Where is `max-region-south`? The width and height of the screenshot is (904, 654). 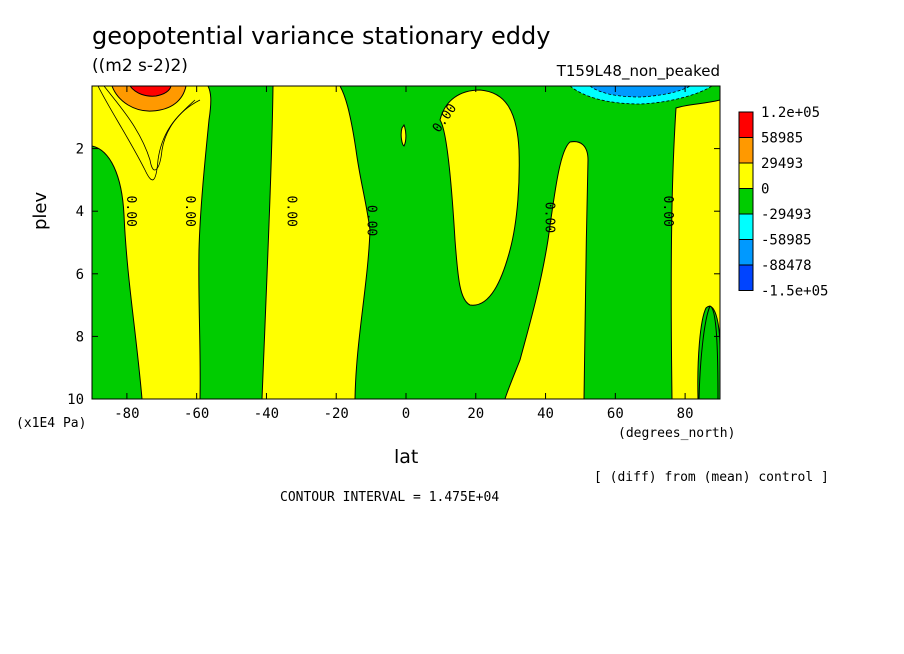 max-region-south is located at coordinates (150, 91).